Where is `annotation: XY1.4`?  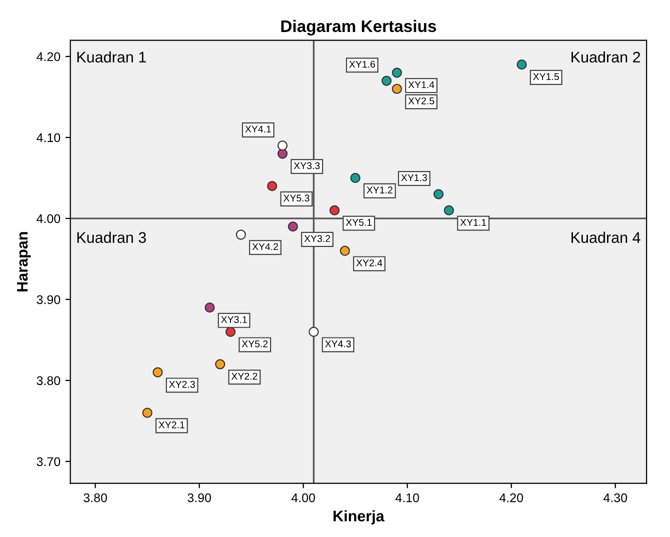
annotation: XY1.4 is located at coordinates (421, 84).